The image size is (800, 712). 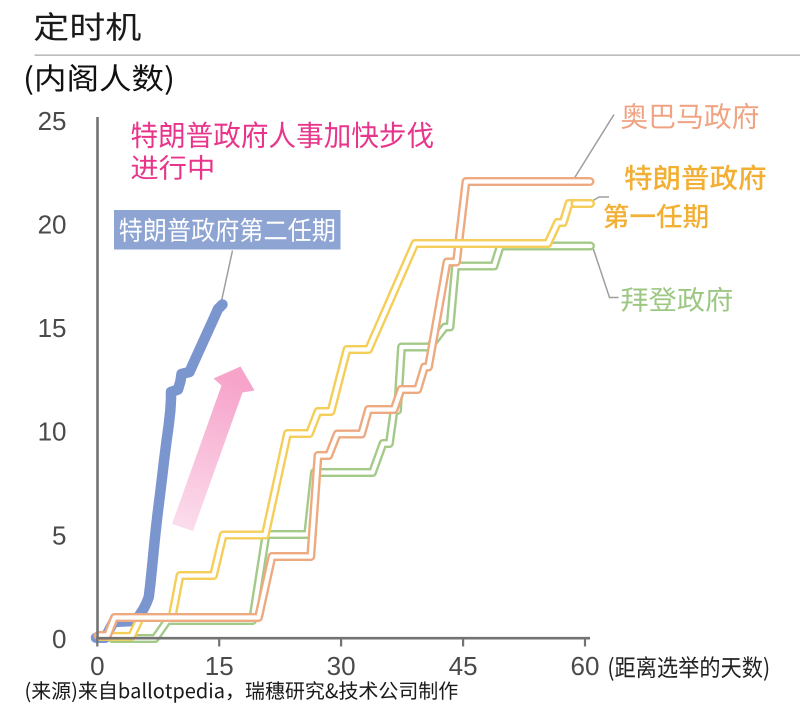 What do you see at coordinates (341, 666) in the screenshot?
I see `svg-text: 30` at bounding box center [341, 666].